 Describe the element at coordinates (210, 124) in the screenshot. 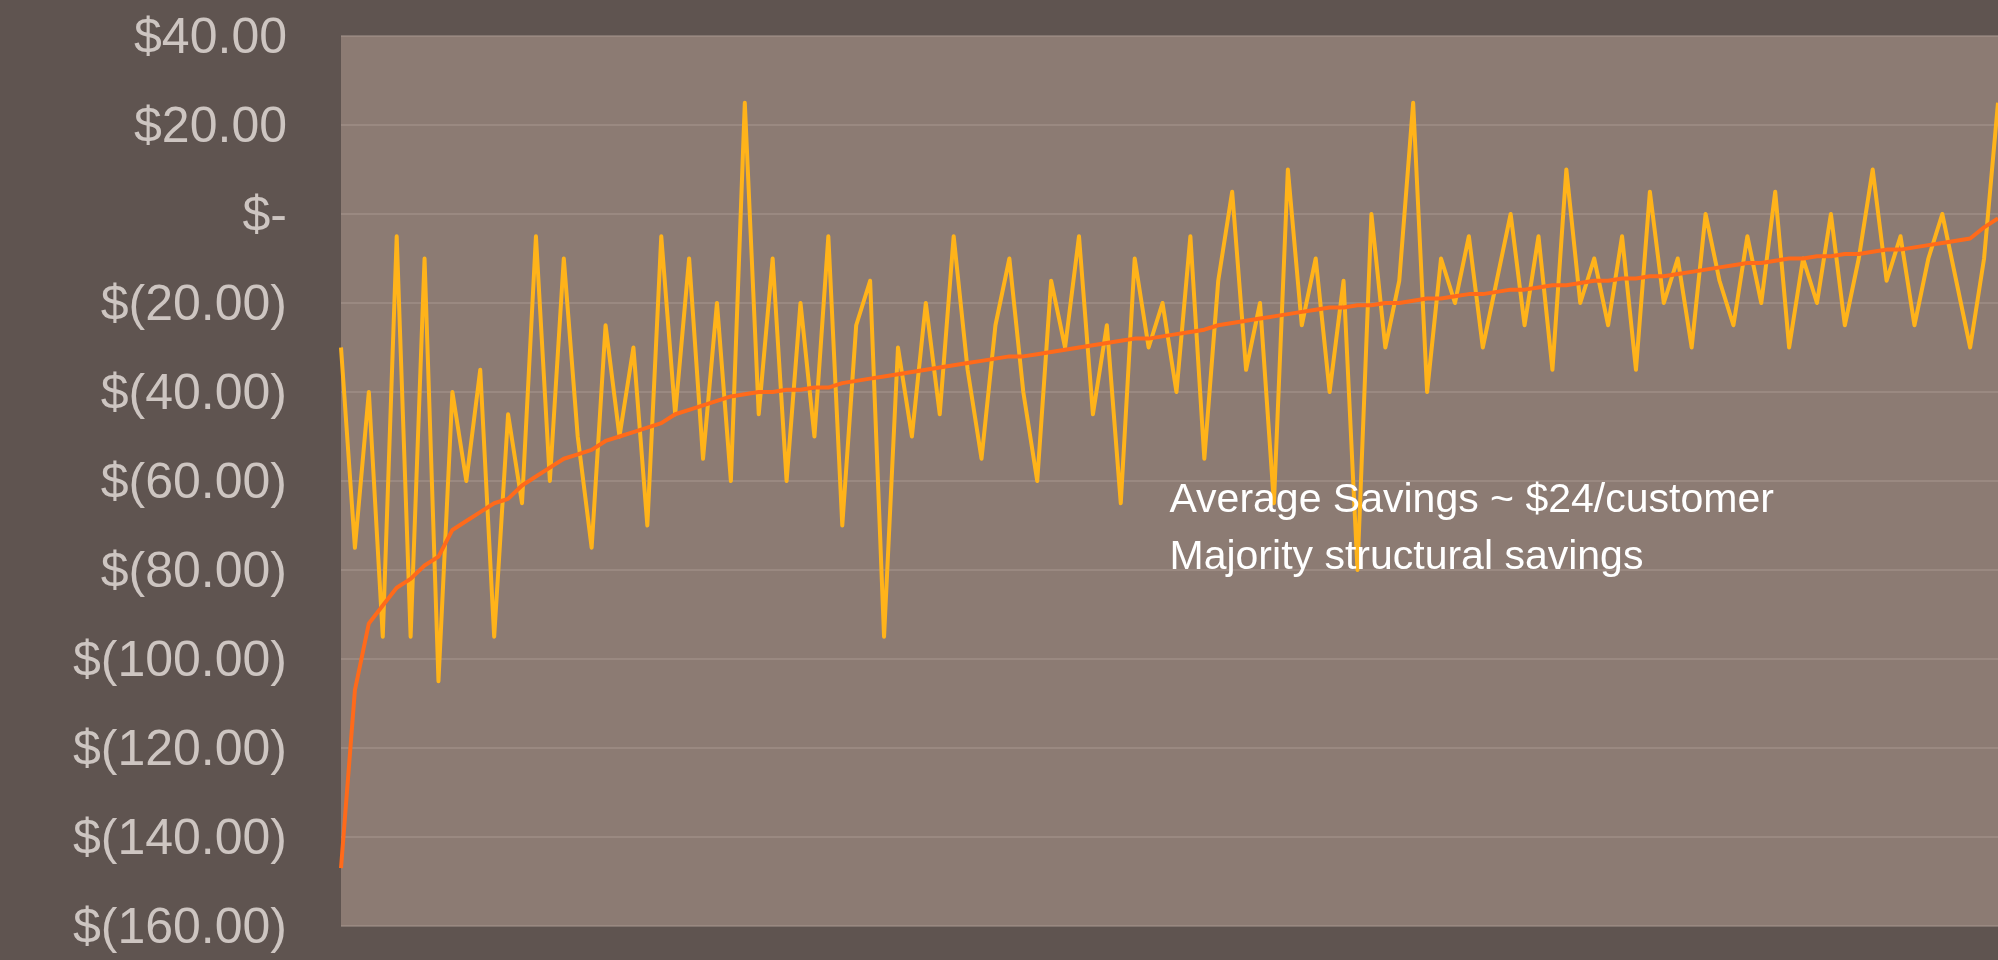

I see `y-tick-label: $20.00` at that location.